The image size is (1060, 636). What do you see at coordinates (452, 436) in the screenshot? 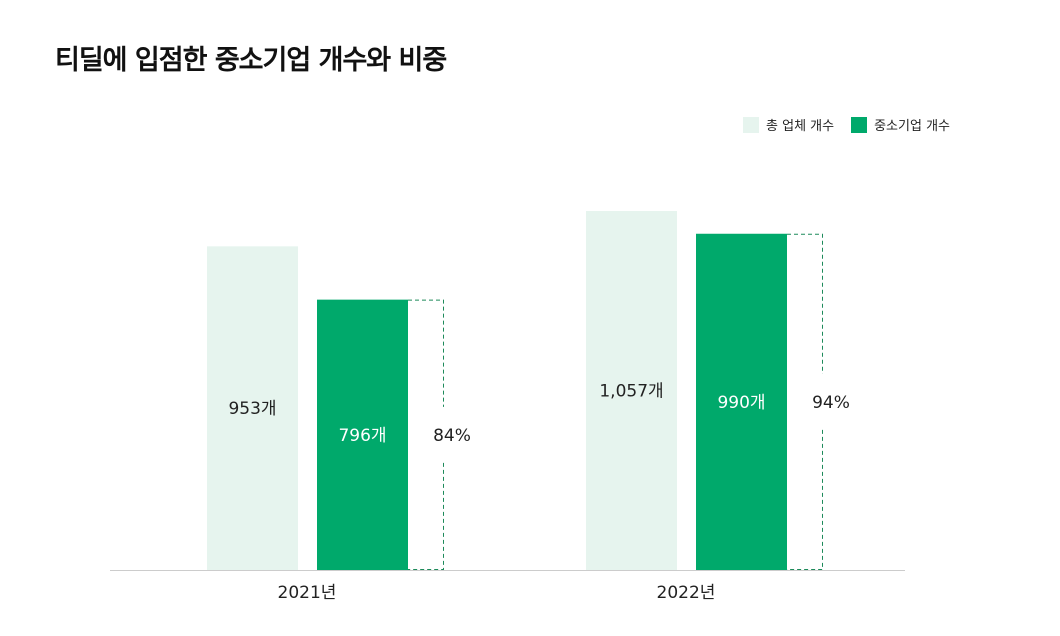
I see `ratio-label: 84%` at bounding box center [452, 436].